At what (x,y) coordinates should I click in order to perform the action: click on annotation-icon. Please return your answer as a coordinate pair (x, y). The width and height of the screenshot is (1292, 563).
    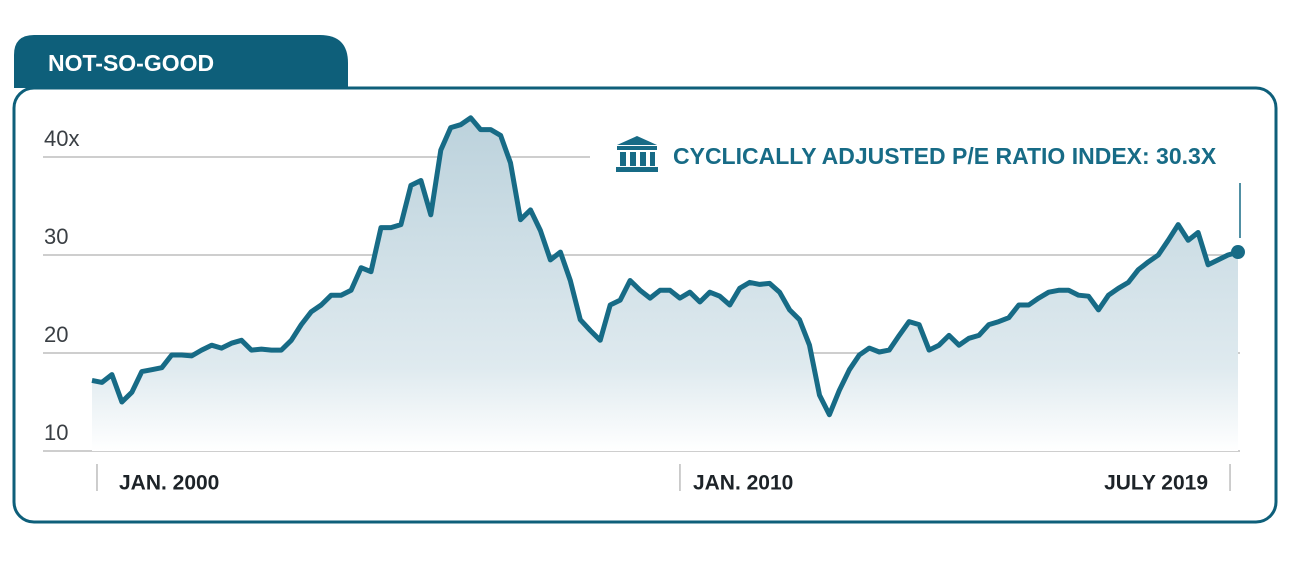
    Looking at the image, I should click on (637, 154).